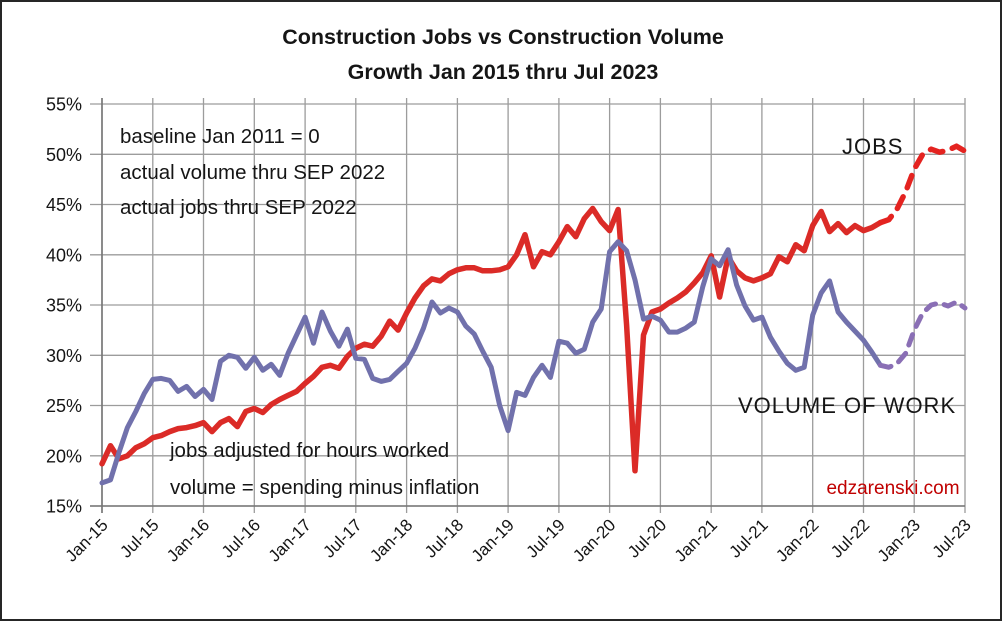 This screenshot has height=621, width=1002. Describe the element at coordinates (594, 540) in the screenshot. I see `x-tick-label-Jan-20: Jan-20` at that location.